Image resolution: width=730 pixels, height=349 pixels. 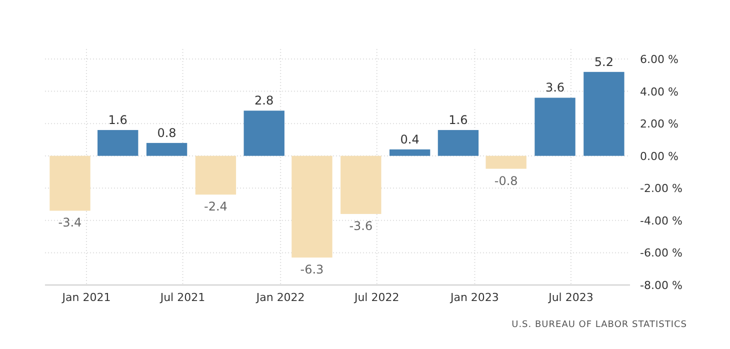 What do you see at coordinates (659, 124) in the screenshot?
I see `y-tick-label: 2.00 %` at bounding box center [659, 124].